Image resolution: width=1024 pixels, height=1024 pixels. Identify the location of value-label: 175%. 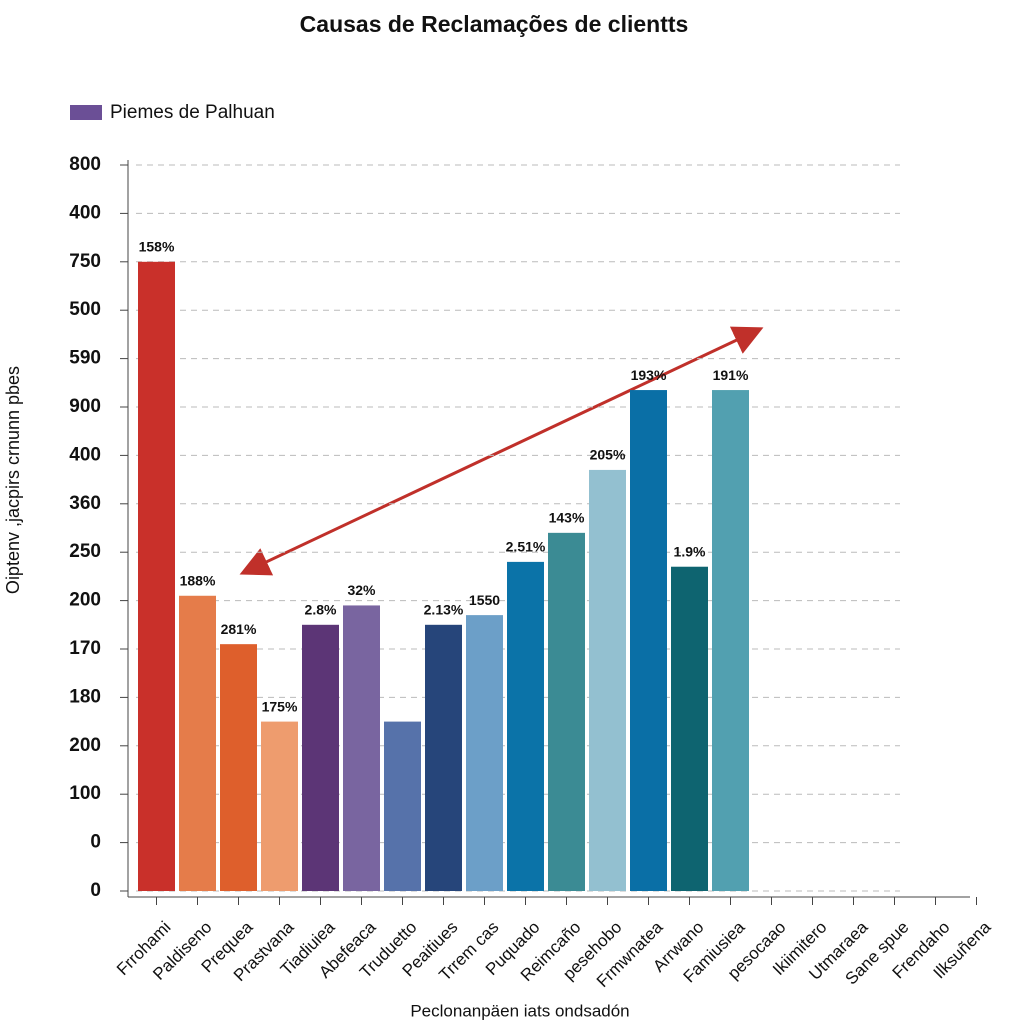
(280, 706).